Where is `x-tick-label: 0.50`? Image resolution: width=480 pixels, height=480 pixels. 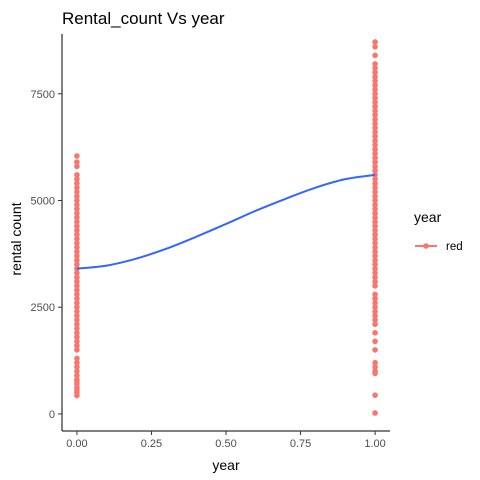
x-tick-label: 0.50 is located at coordinates (225, 444).